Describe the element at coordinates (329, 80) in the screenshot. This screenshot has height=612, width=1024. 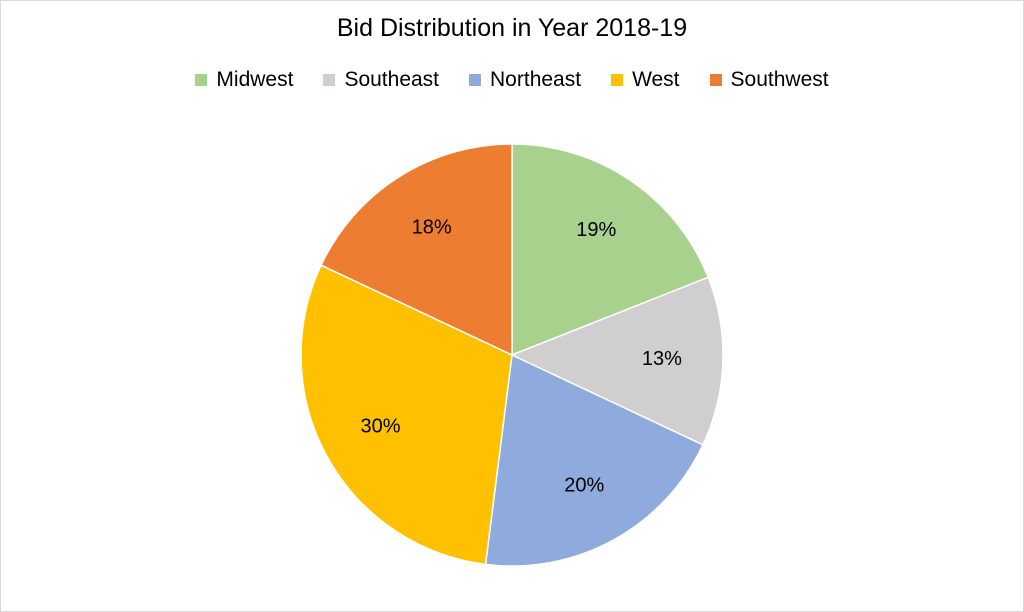
I see `legend-swatch-southeast` at that location.